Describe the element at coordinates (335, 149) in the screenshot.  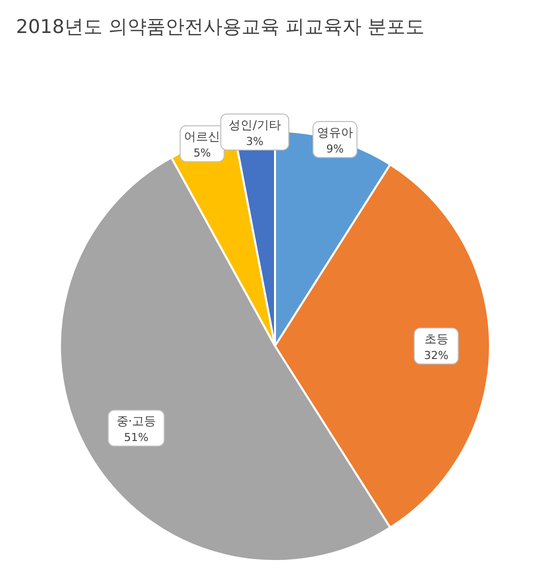
I see `data-label: 9%` at that location.